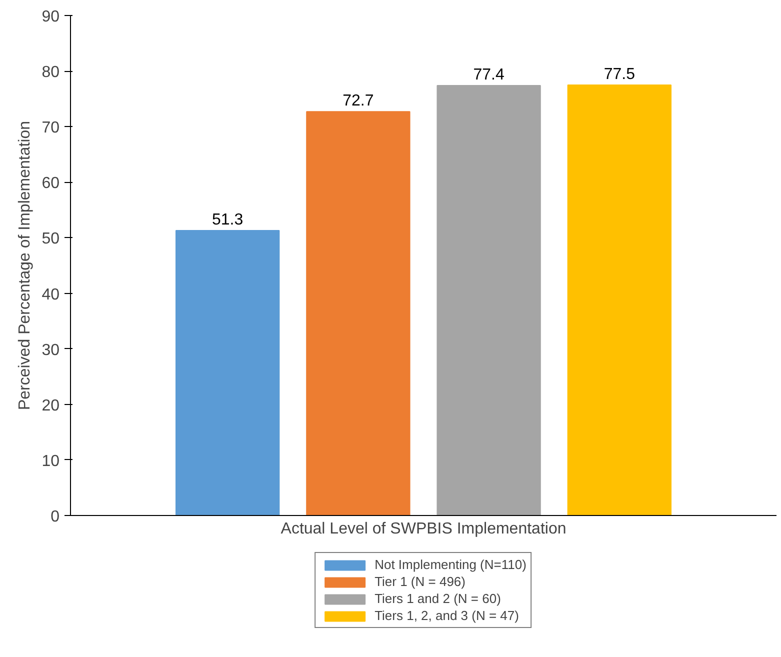 Image resolution: width=781 pixels, height=657 pixels. What do you see at coordinates (51, 350) in the screenshot?
I see `y-tick-label: 30` at bounding box center [51, 350].